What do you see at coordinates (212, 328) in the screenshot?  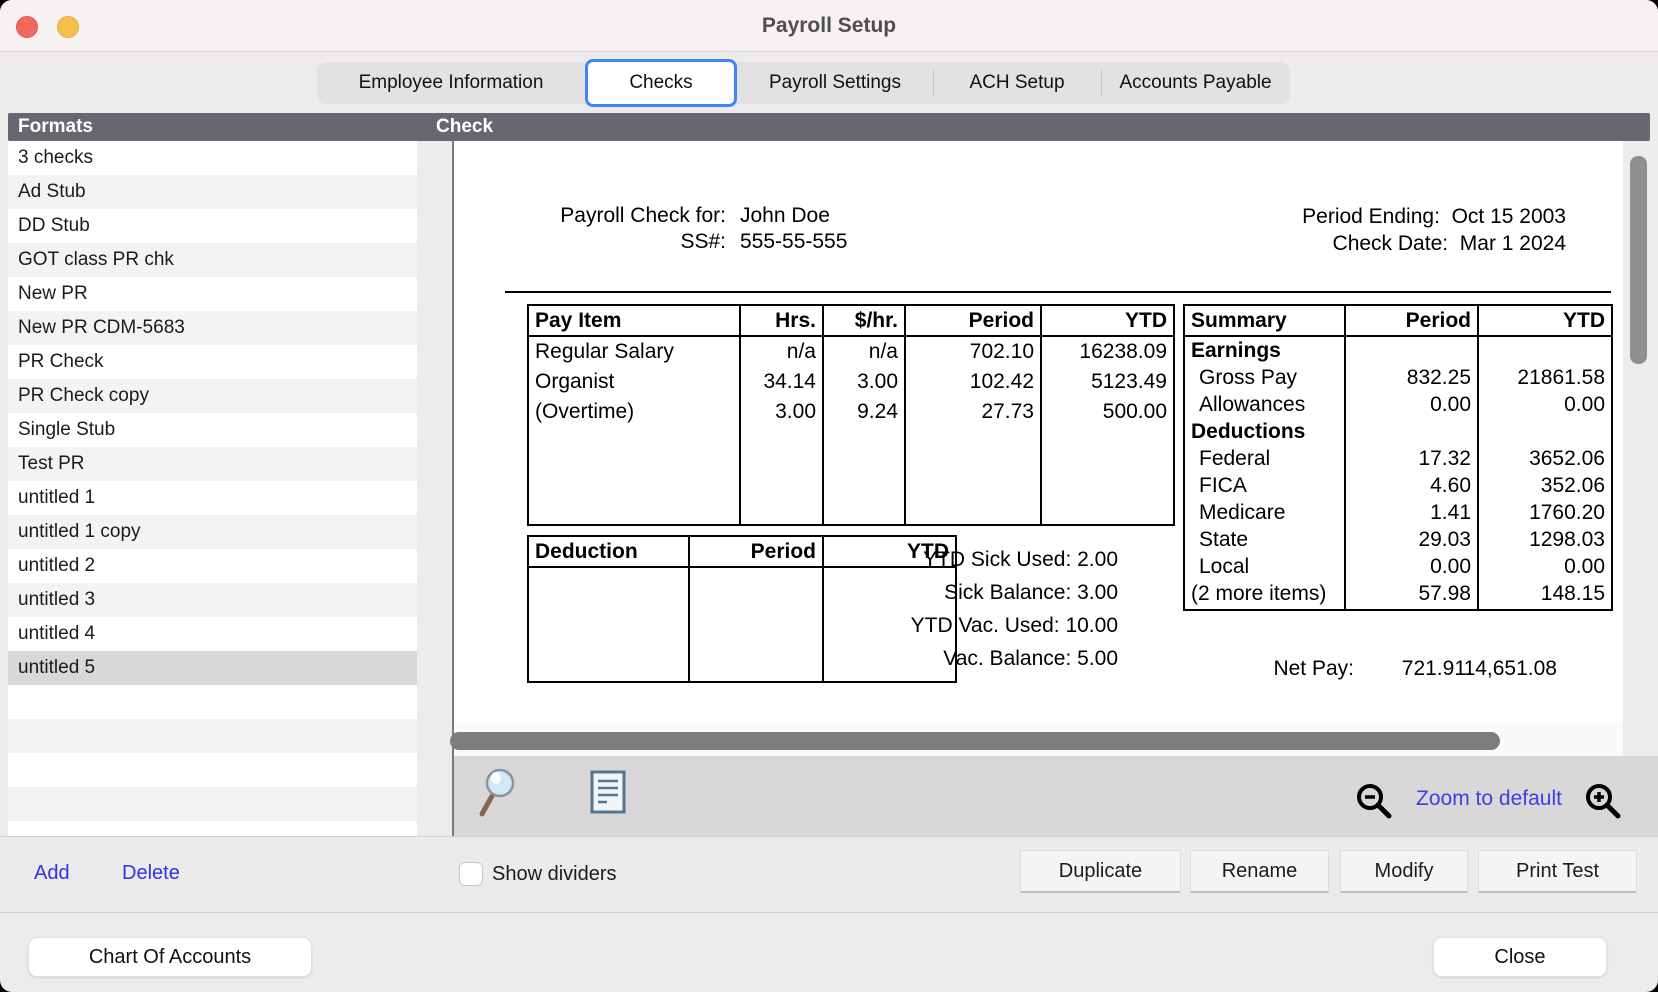 I see `format-list-item: New PR CDM-5683` at bounding box center [212, 328].